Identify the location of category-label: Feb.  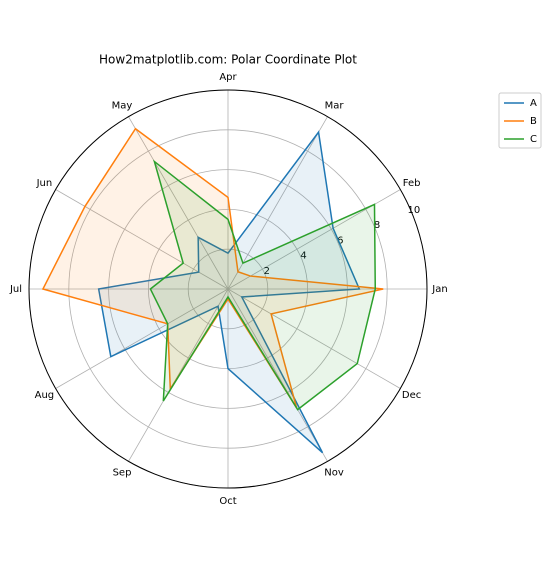
(412, 183).